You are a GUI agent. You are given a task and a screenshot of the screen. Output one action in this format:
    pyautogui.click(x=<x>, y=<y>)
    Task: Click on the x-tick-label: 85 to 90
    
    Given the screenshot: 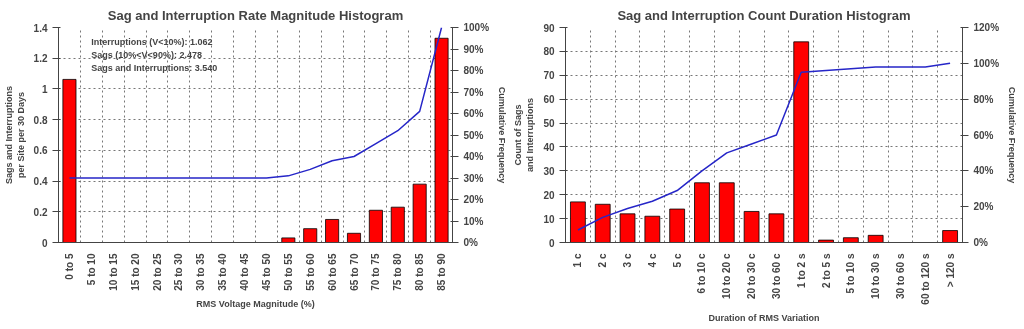 What is the action you would take?
    pyautogui.click(x=442, y=272)
    